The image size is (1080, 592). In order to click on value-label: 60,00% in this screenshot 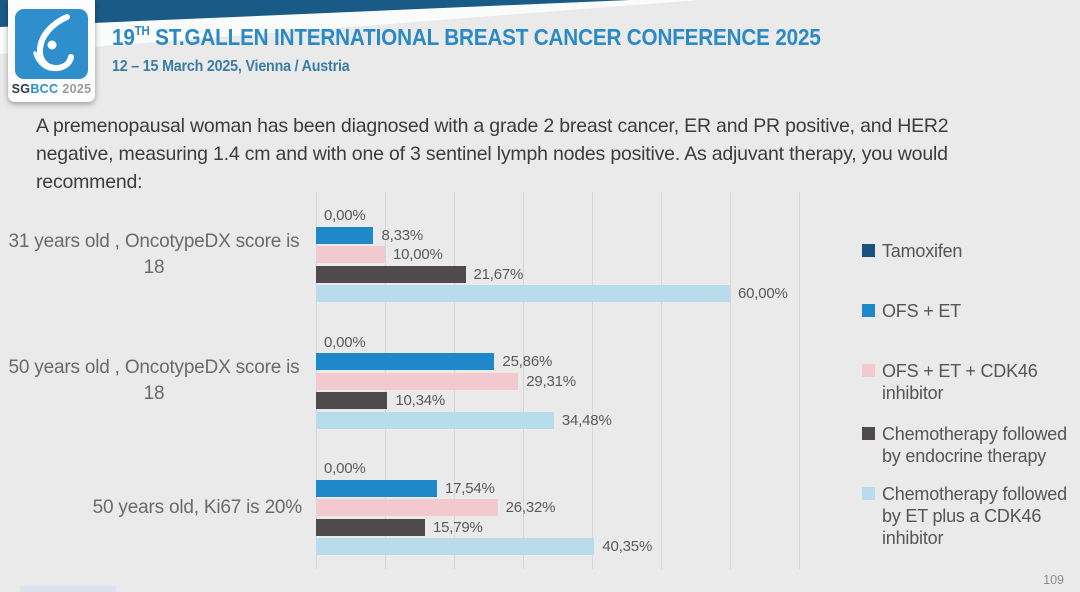, I will do `click(763, 293)`.